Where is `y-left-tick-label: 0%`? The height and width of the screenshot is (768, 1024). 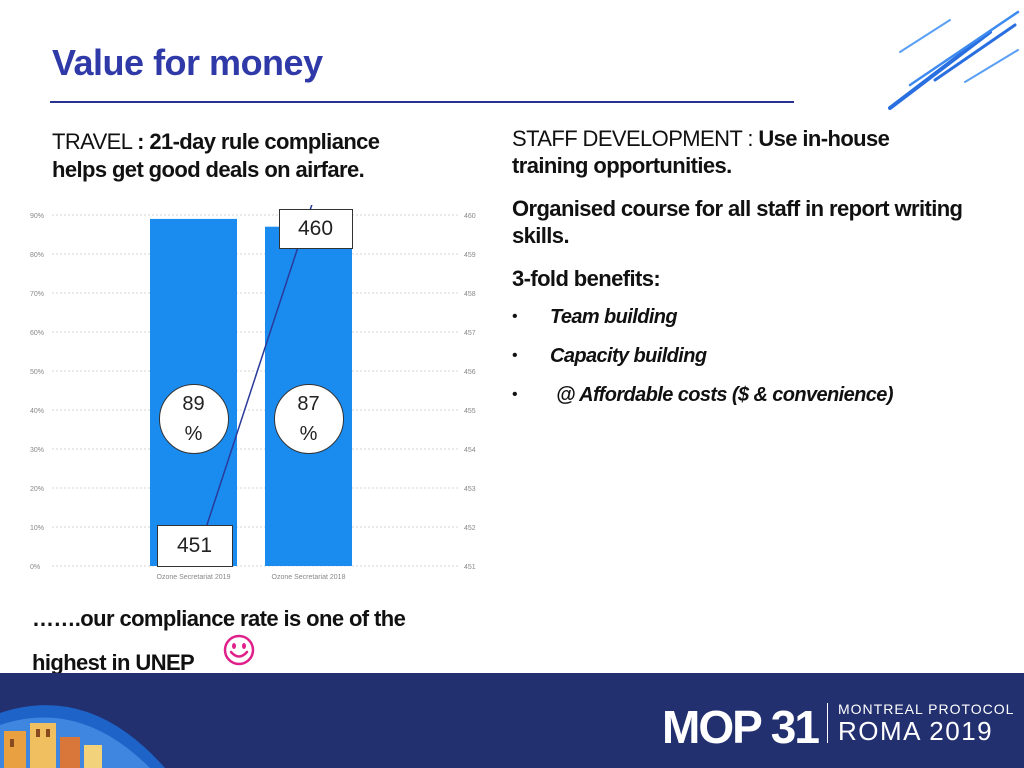 y-left-tick-label: 0% is located at coordinates (35, 567).